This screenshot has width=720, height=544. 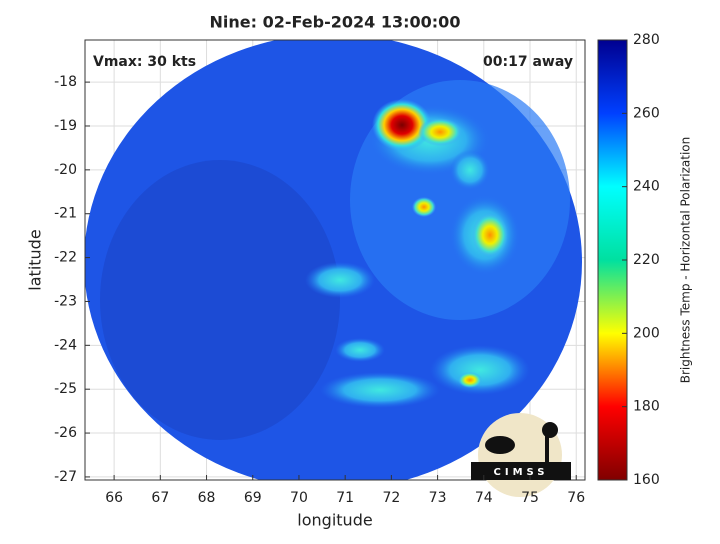 I want to click on y-tick-label: -22, so click(x=65, y=258).